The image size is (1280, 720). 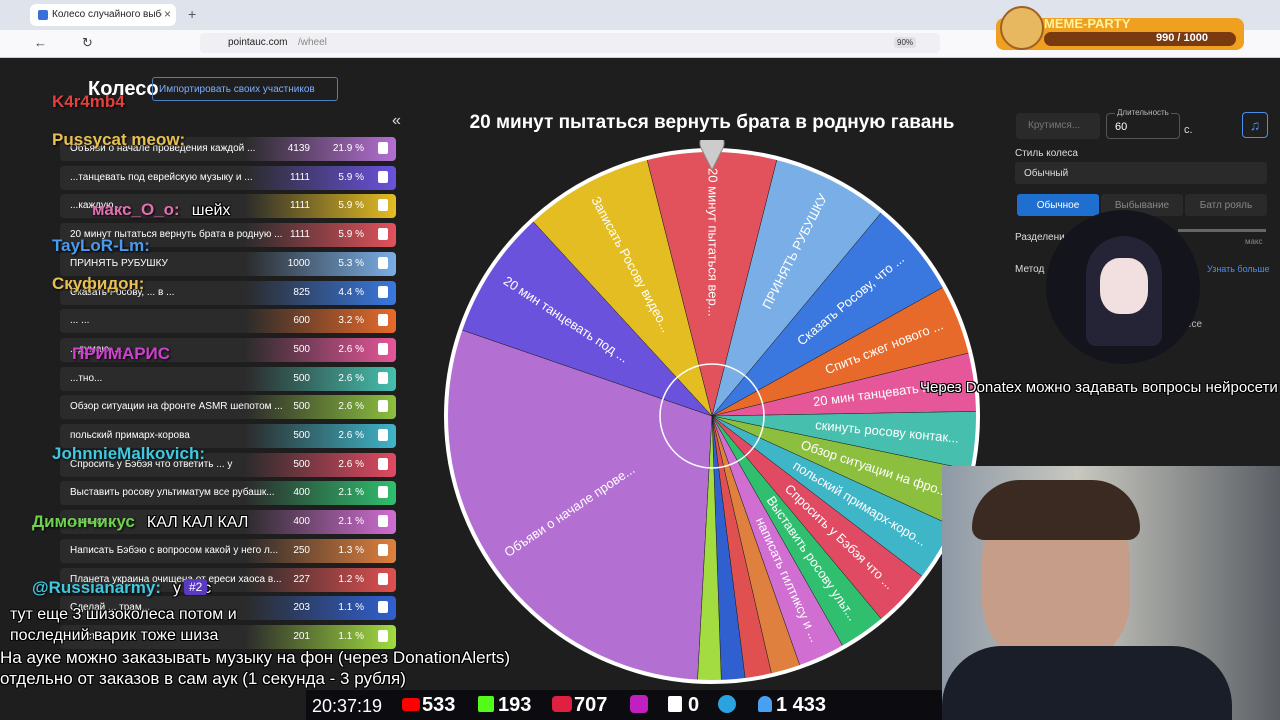 What do you see at coordinates (351, 263) in the screenshot?
I see `participant-percent: 5.3 %` at bounding box center [351, 263].